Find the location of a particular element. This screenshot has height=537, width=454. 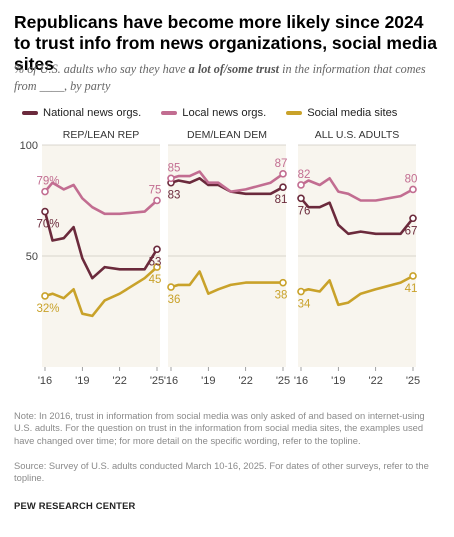

panel-1-end-point-social-media-sites is located at coordinates (157, 267).